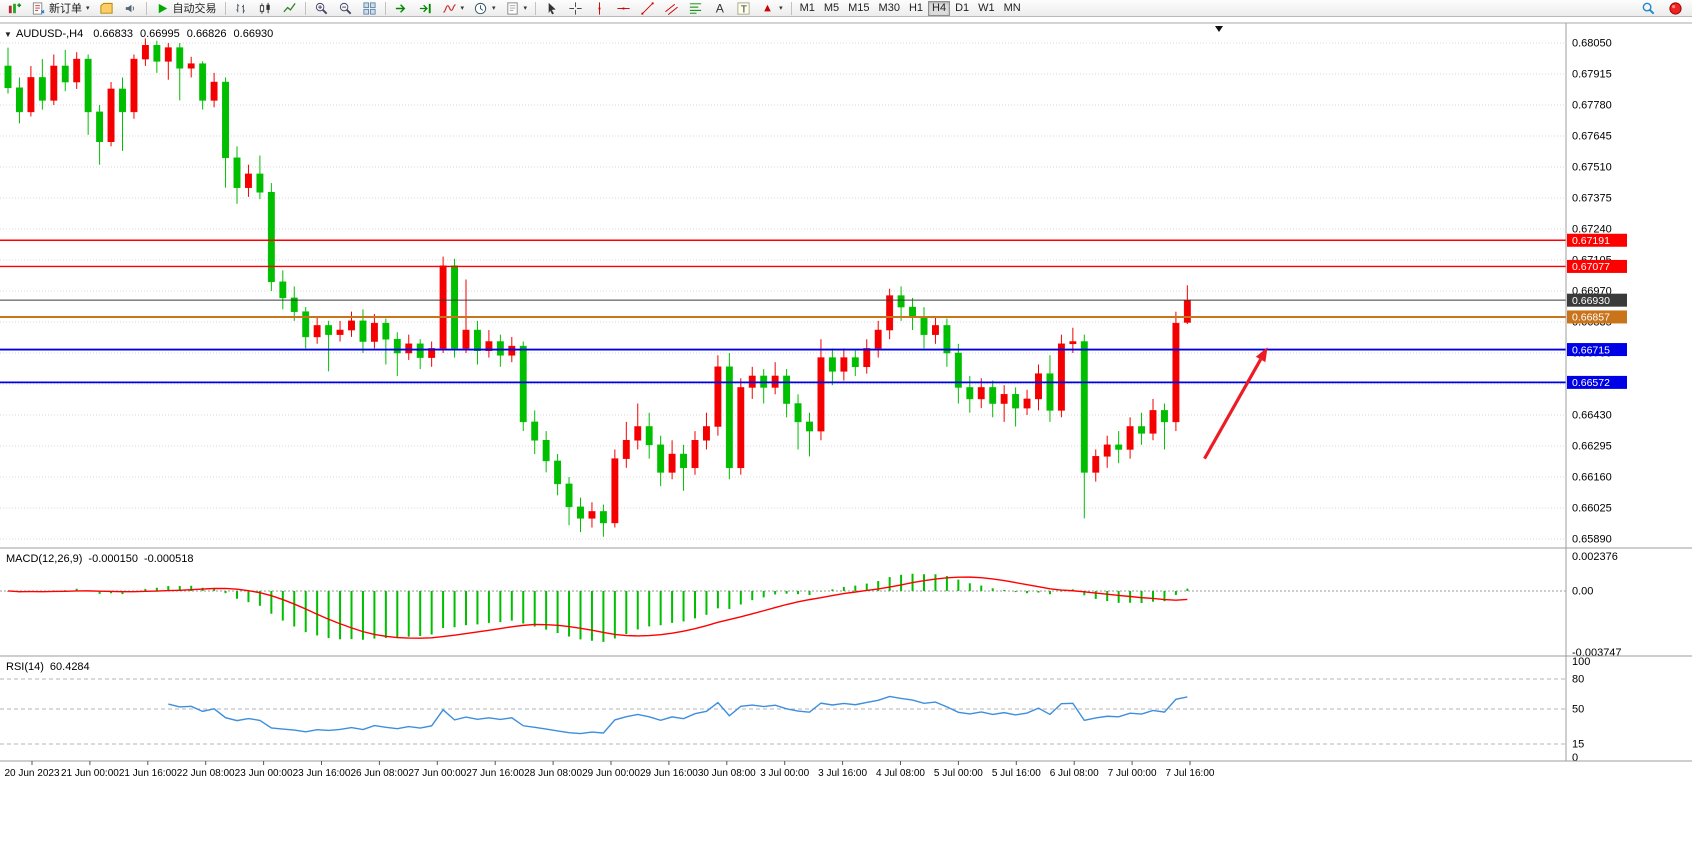 This screenshot has width=1692, height=848. What do you see at coordinates (1648, 8) in the screenshot?
I see `search-button` at bounding box center [1648, 8].